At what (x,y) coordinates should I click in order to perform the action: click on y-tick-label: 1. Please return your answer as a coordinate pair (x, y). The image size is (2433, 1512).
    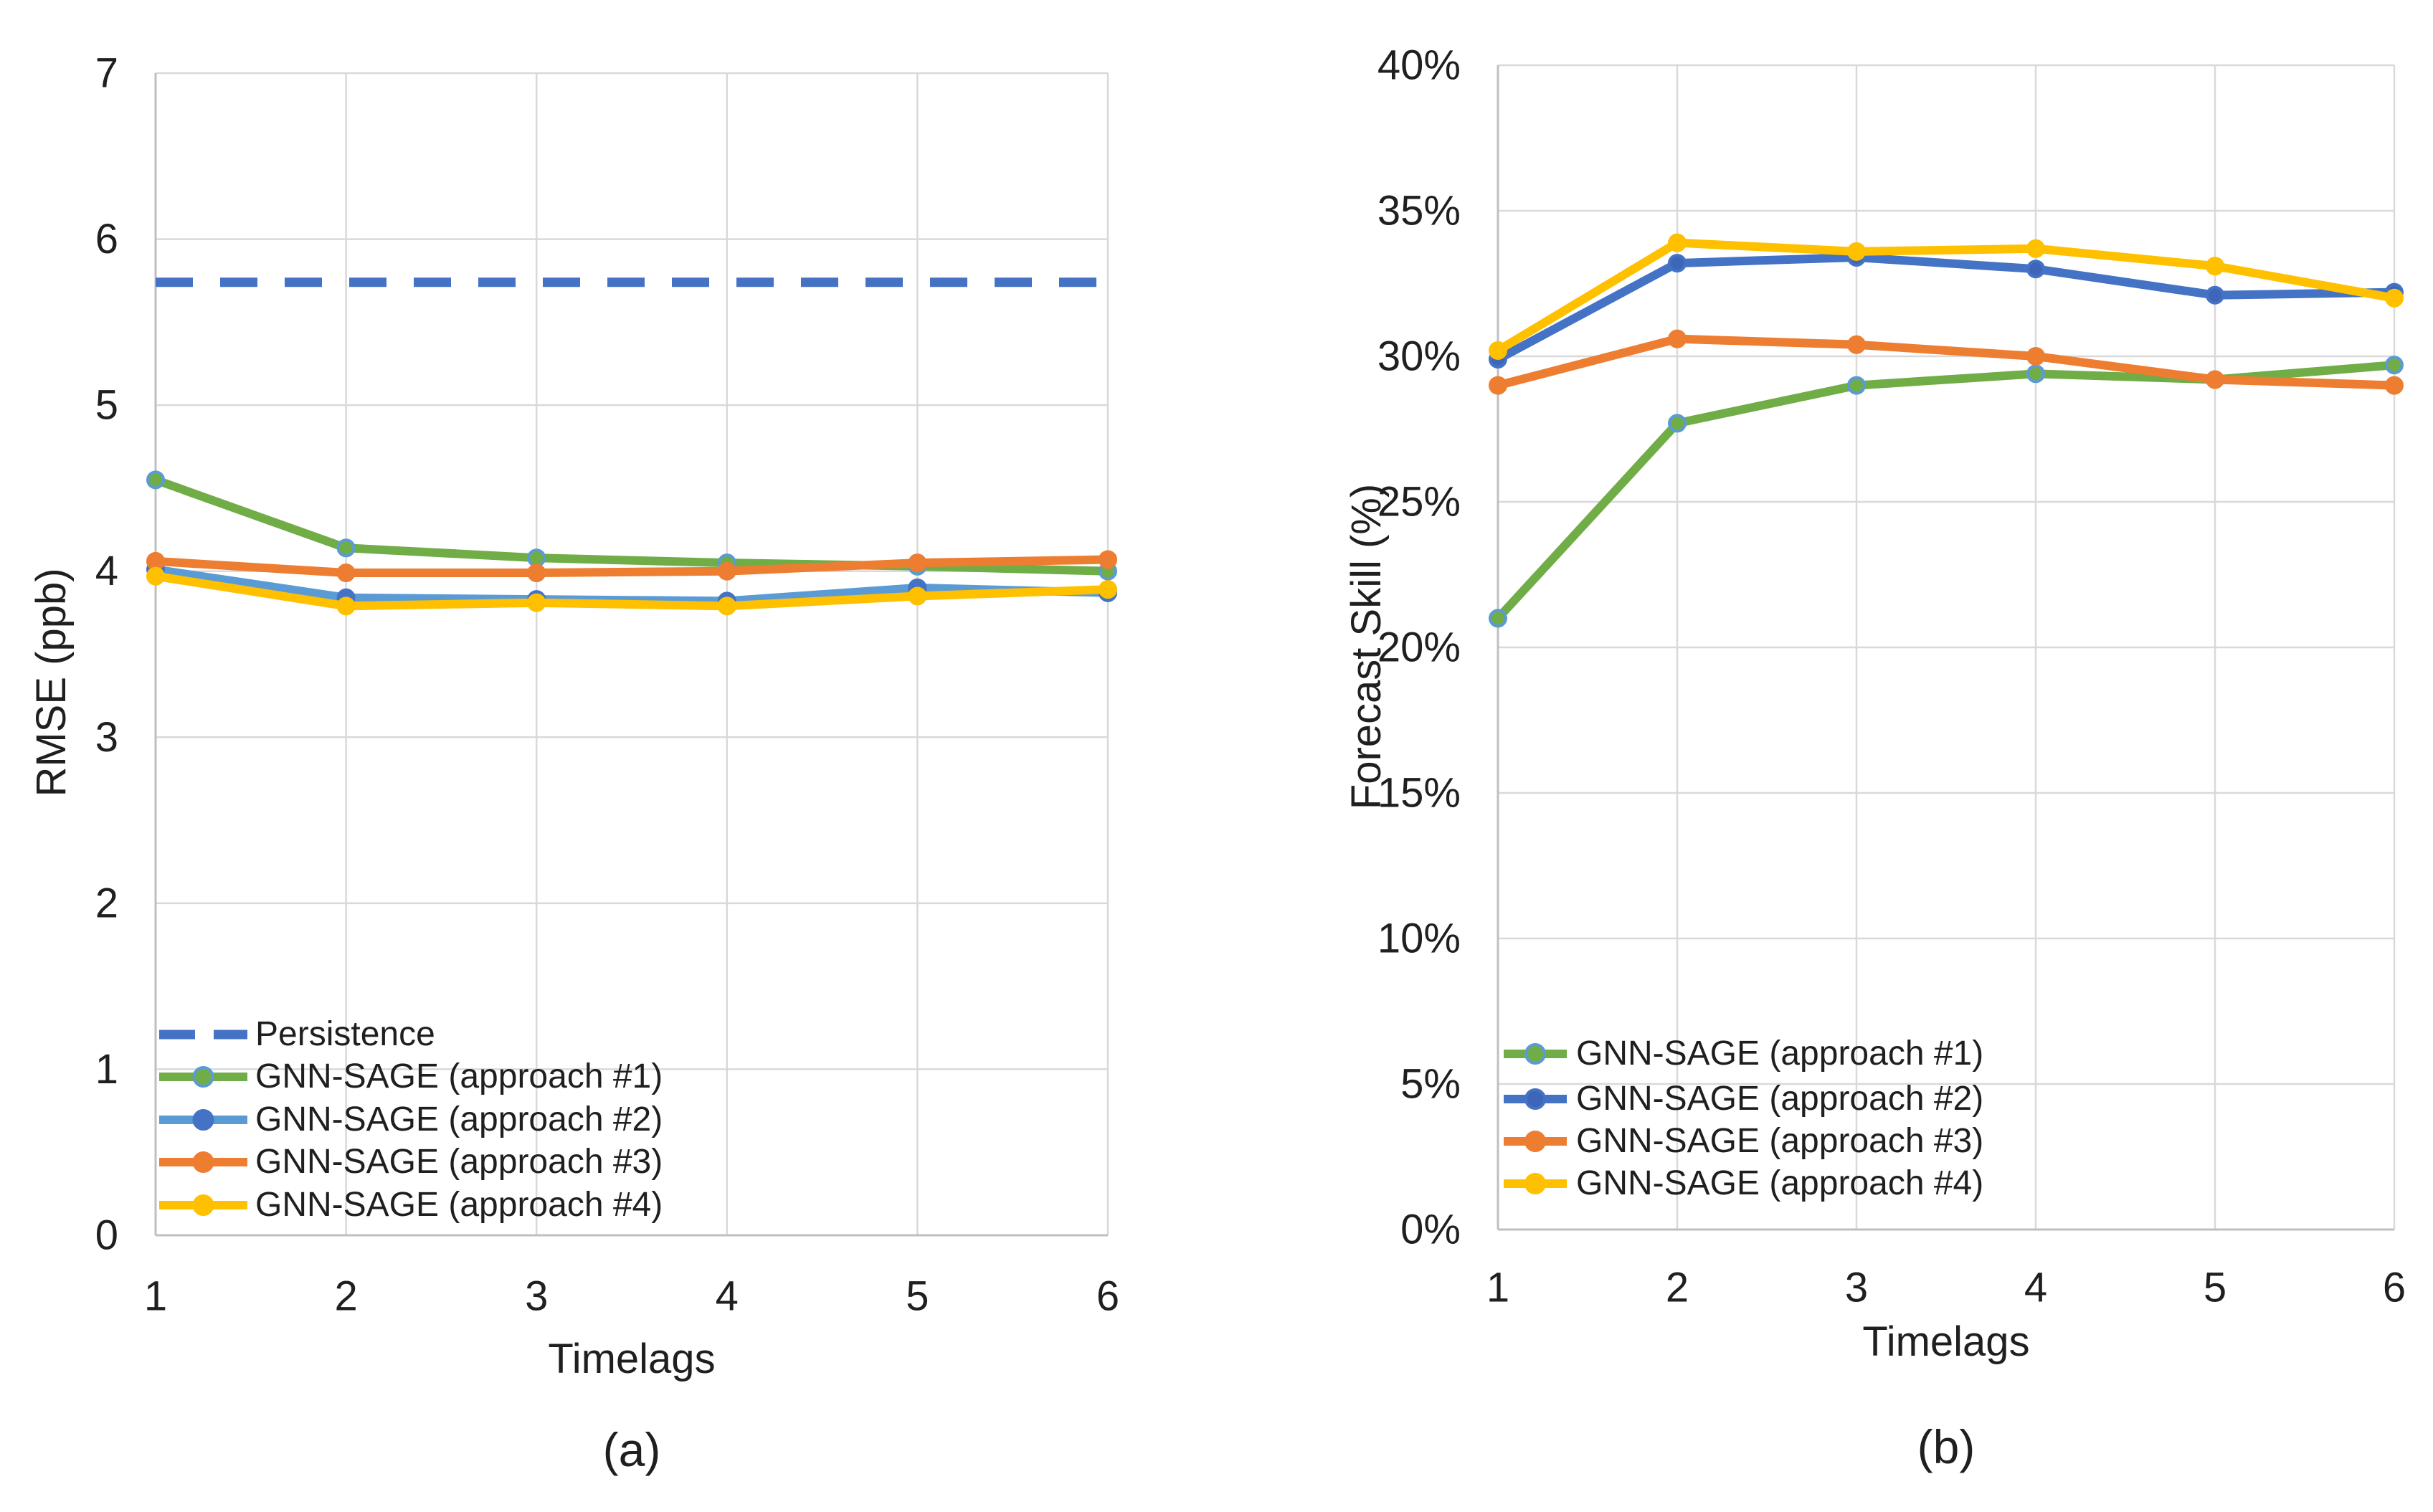
    Looking at the image, I should click on (106, 1069).